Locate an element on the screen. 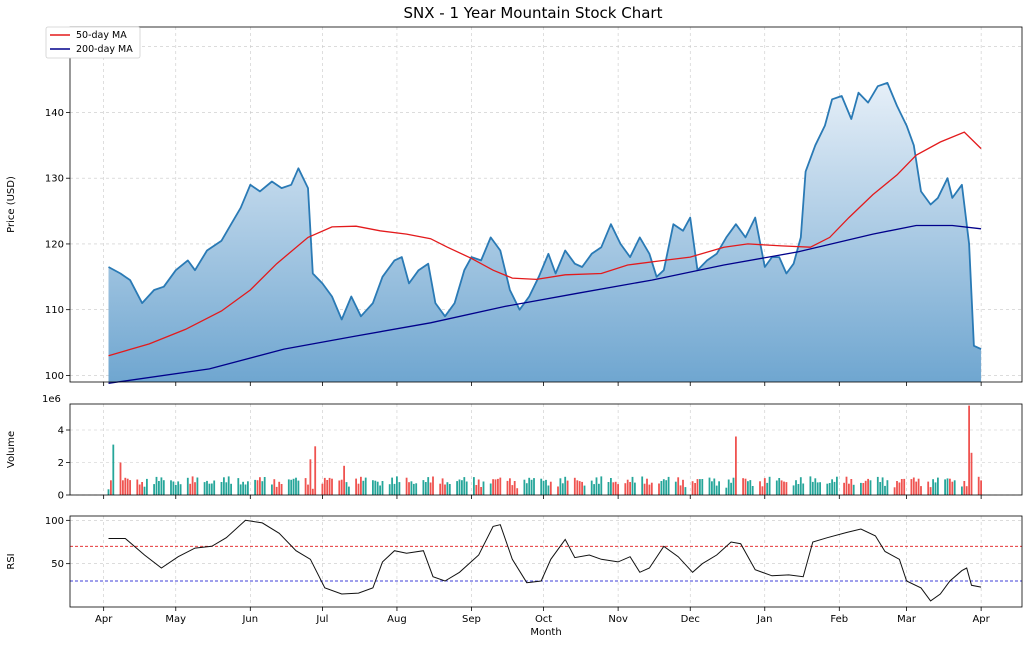  volume-ytick-label-0: 0 is located at coordinates (61, 496).